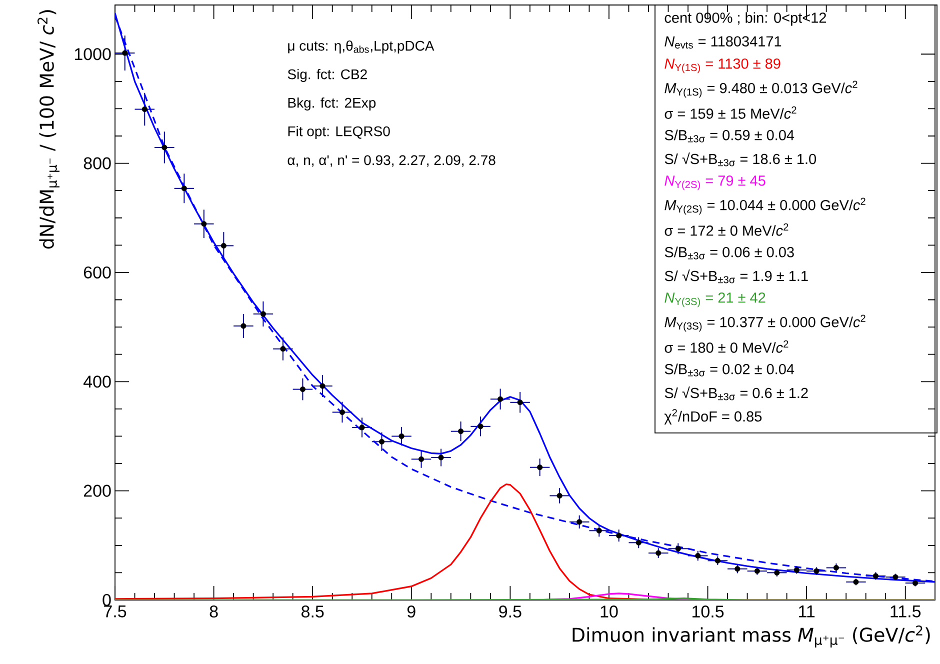 This screenshot has width=940, height=664. Describe the element at coordinates (740, 159) in the screenshot. I see `annotation: S/ √S+B$_{±3σ}$ = 18.6 ± 1.0` at that location.